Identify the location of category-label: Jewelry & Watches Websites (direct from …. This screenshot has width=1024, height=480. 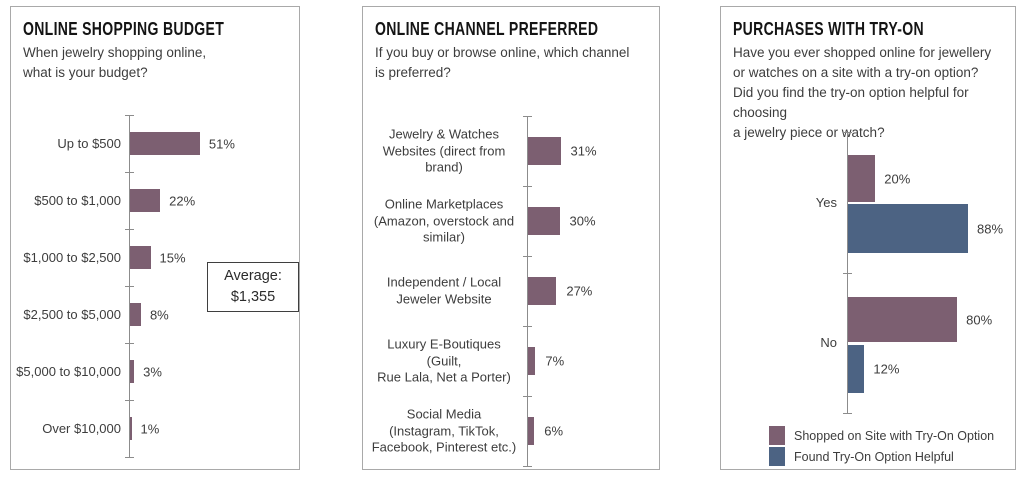
(444, 150).